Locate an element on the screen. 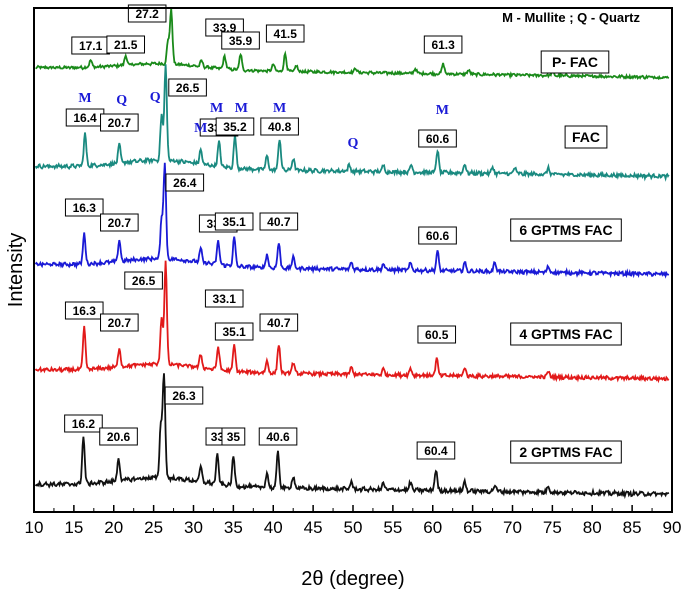 The height and width of the screenshot is (594, 685). y-axis-title: Intensity is located at coordinates (16, 270).